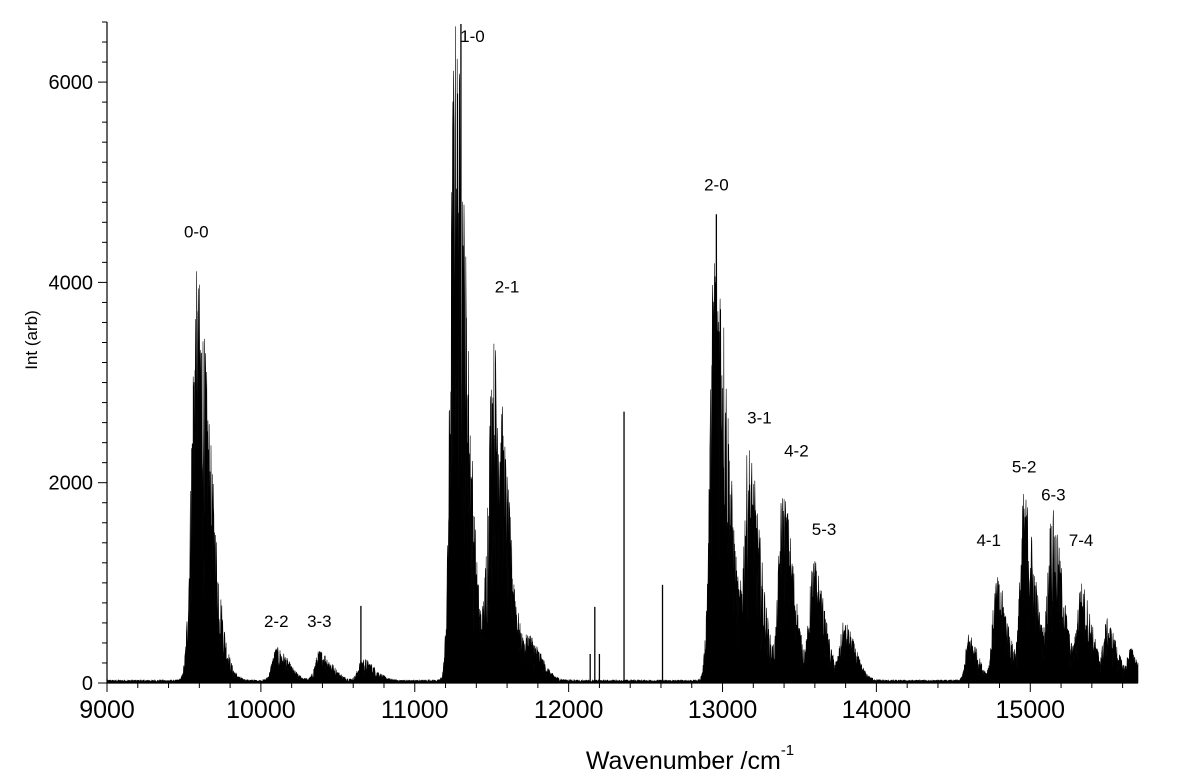 This screenshot has width=1200, height=783. What do you see at coordinates (196, 231) in the screenshot?
I see `band-label-0-0: 0-0` at bounding box center [196, 231].